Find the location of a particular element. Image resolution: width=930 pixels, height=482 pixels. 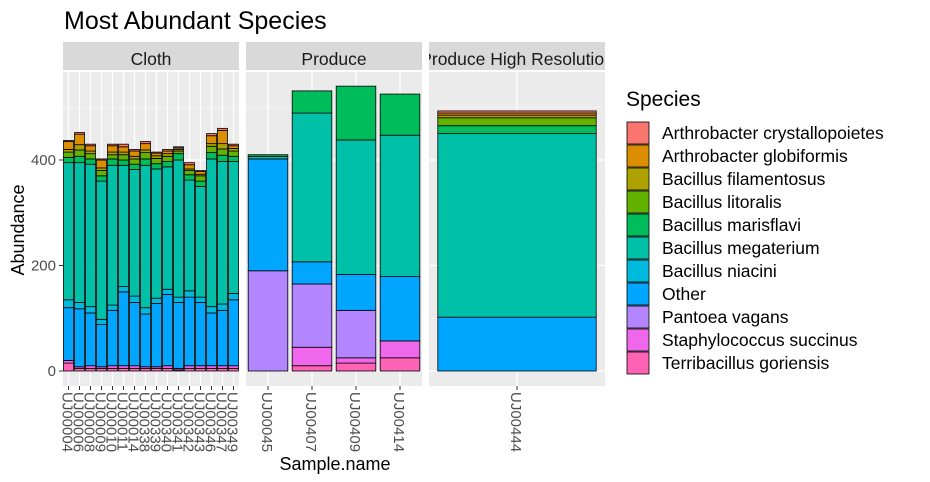

y-axis: 0 200 400 is located at coordinates (47, 266).